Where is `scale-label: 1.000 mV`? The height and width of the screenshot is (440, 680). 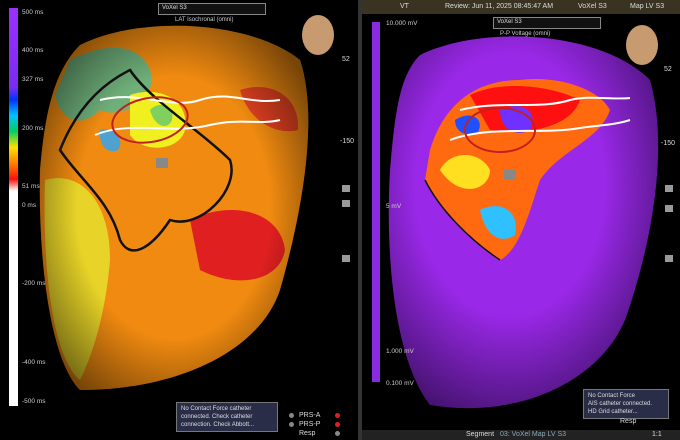
scale-label: 1.000 mV is located at coordinates (400, 351).